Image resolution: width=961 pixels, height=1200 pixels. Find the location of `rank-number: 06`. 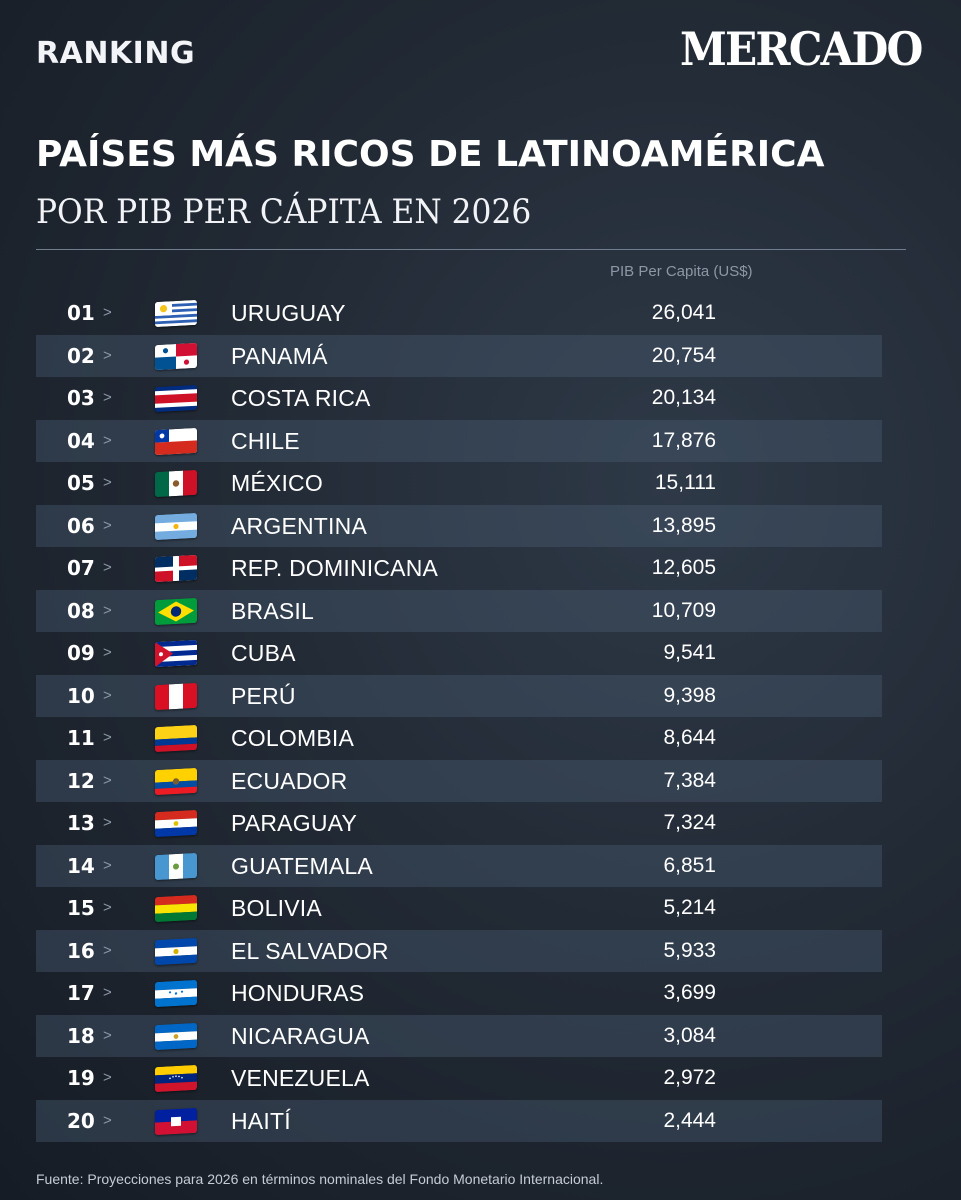

rank-number: 06 is located at coordinates (81, 525).